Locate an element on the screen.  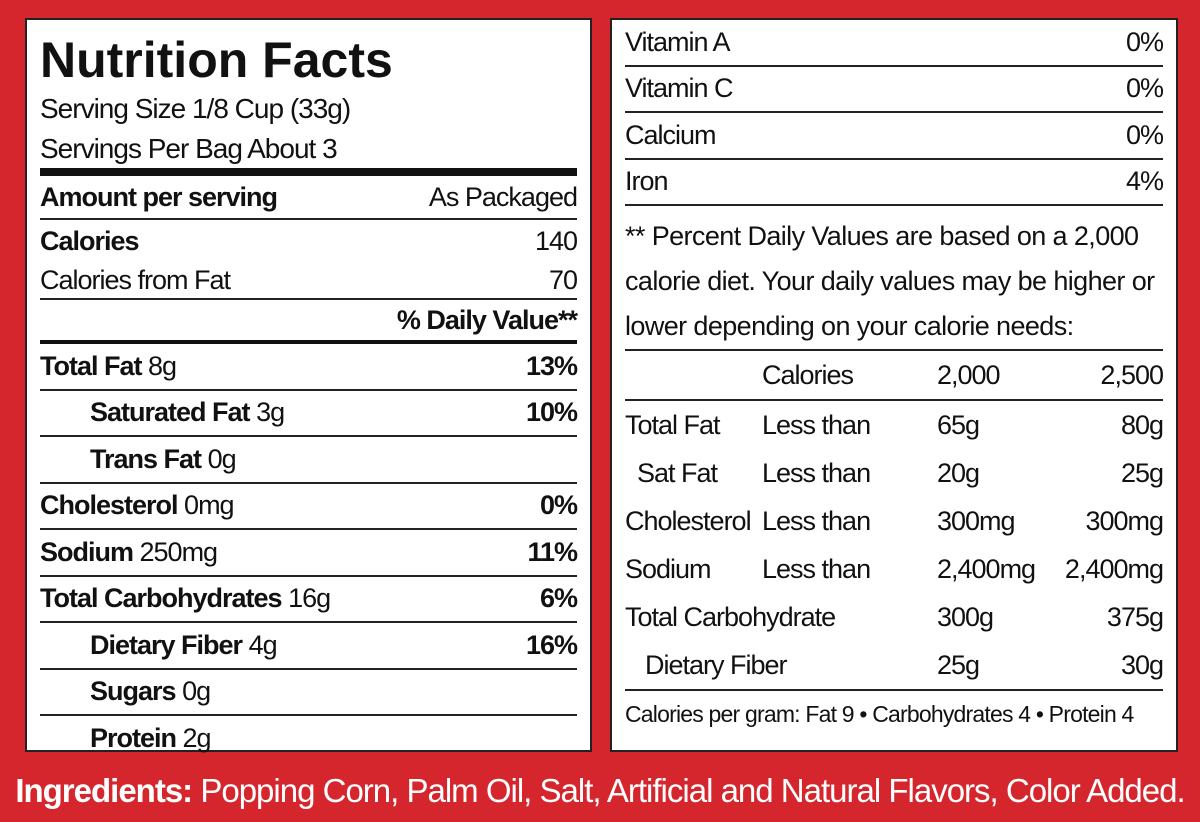
nutrient-row: Cholesterol 0mg 0% is located at coordinates (309, 507).